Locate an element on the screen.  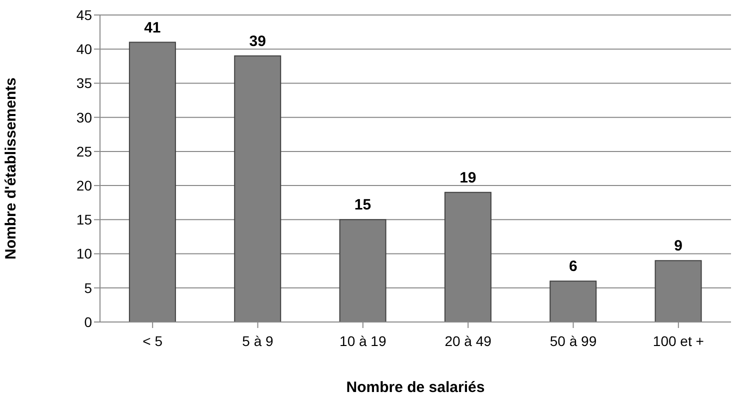
y-tick-label: 30 is located at coordinates (84, 117).